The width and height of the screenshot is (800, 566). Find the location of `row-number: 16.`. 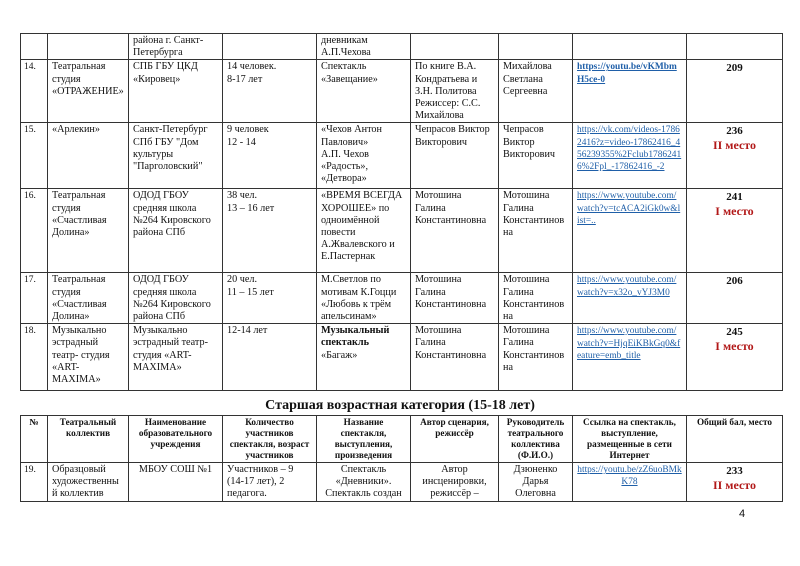

row-number: 16. is located at coordinates (34, 231).